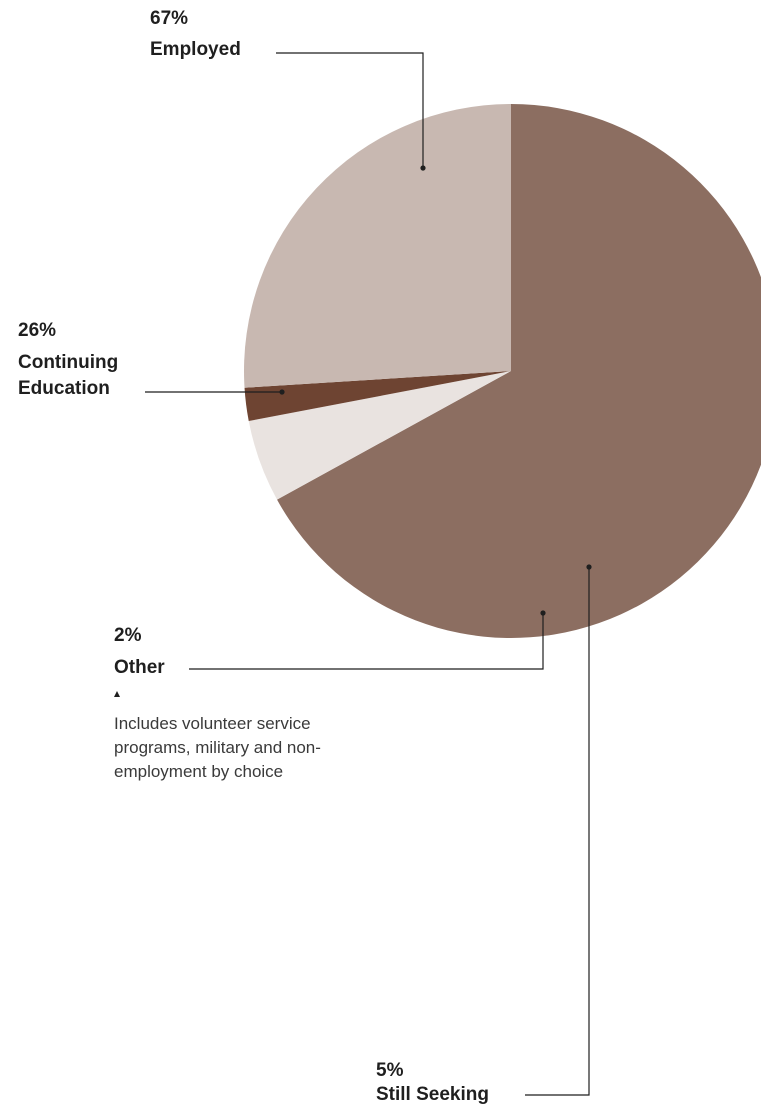 The width and height of the screenshot is (761, 1109). What do you see at coordinates (366, 641) in the screenshot?
I see `other-leader-line` at bounding box center [366, 641].